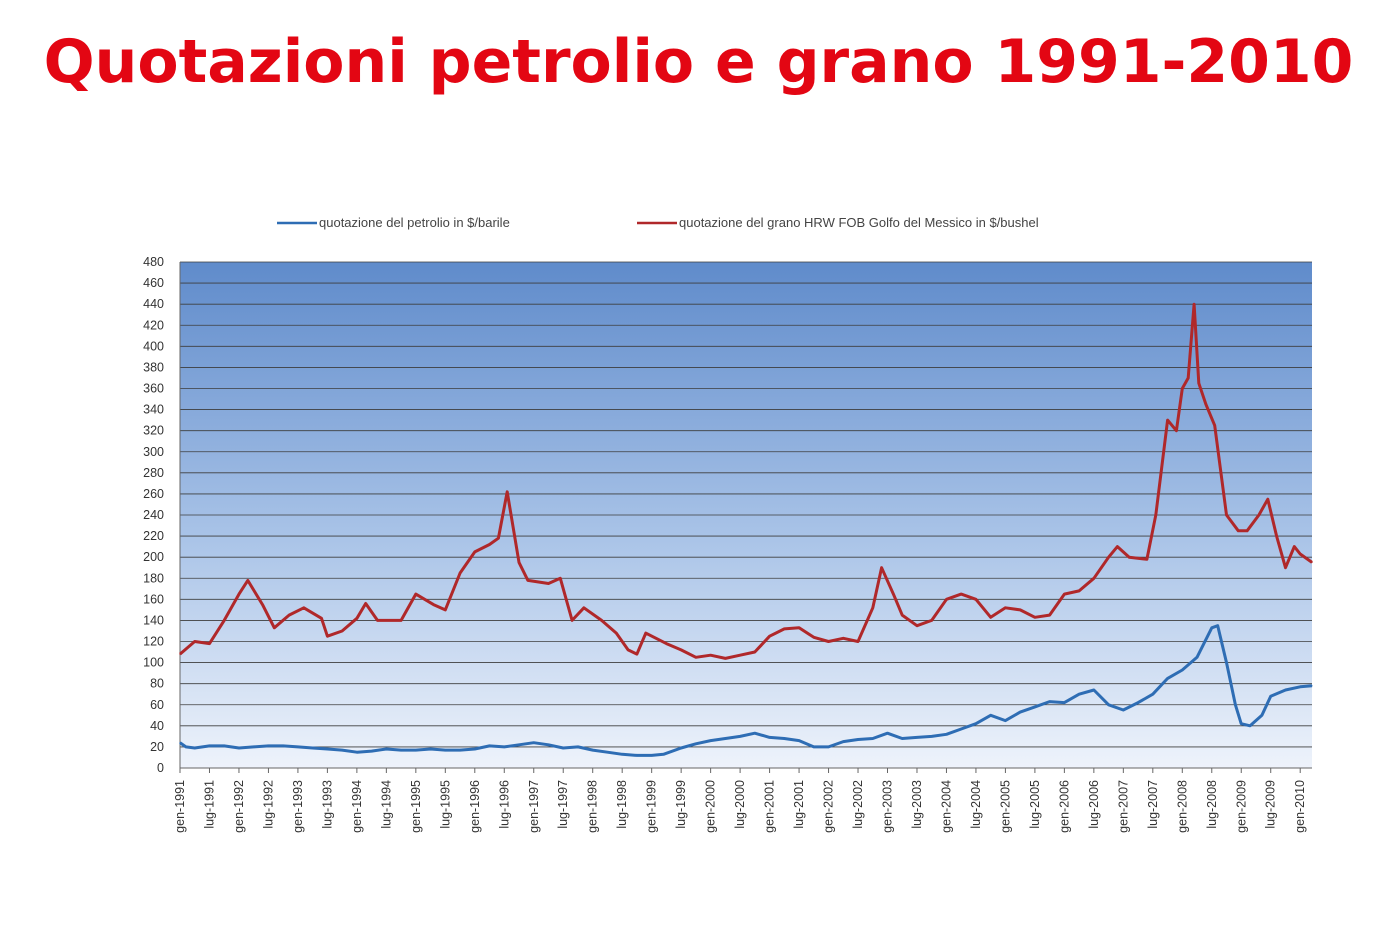  What do you see at coordinates (698, 62) in the screenshot?
I see `page-title: Quotazioni petrolio e grano 1991-2010` at bounding box center [698, 62].